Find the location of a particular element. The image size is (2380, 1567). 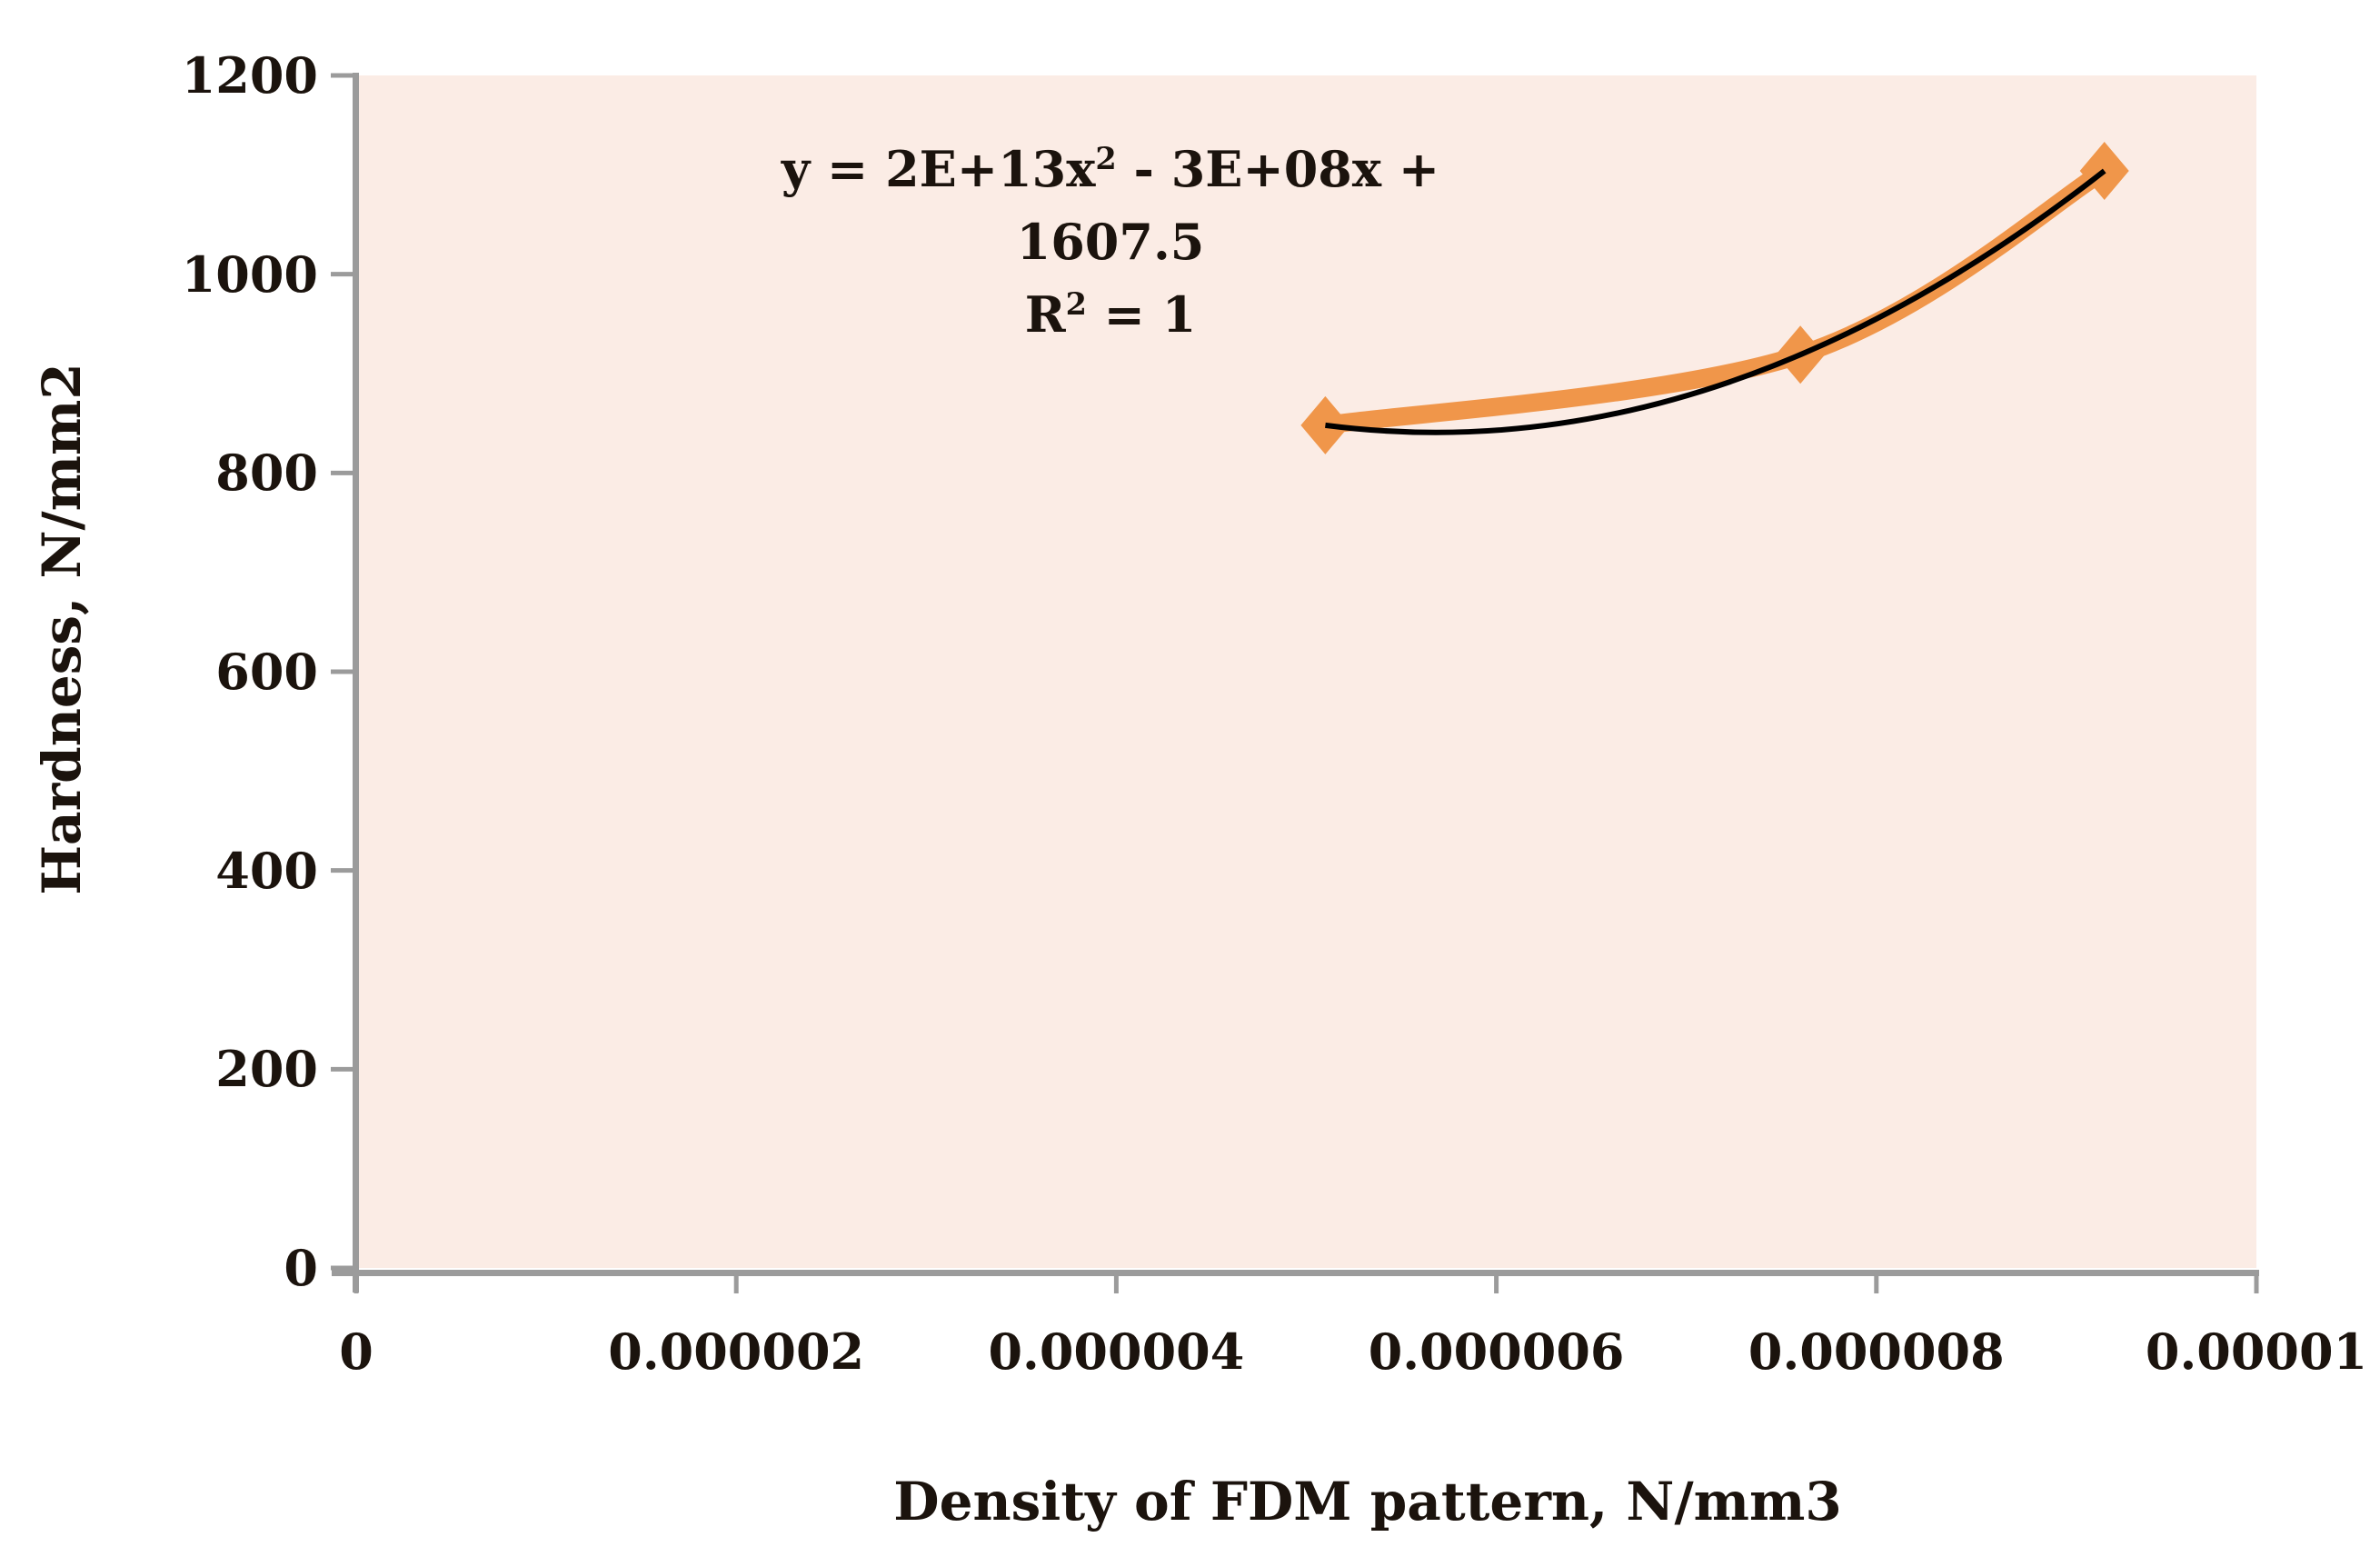

trendline-equation: y = 2E+13x2 - 3E+08x + 1607.5 R2 = 1 is located at coordinates (1110, 242).